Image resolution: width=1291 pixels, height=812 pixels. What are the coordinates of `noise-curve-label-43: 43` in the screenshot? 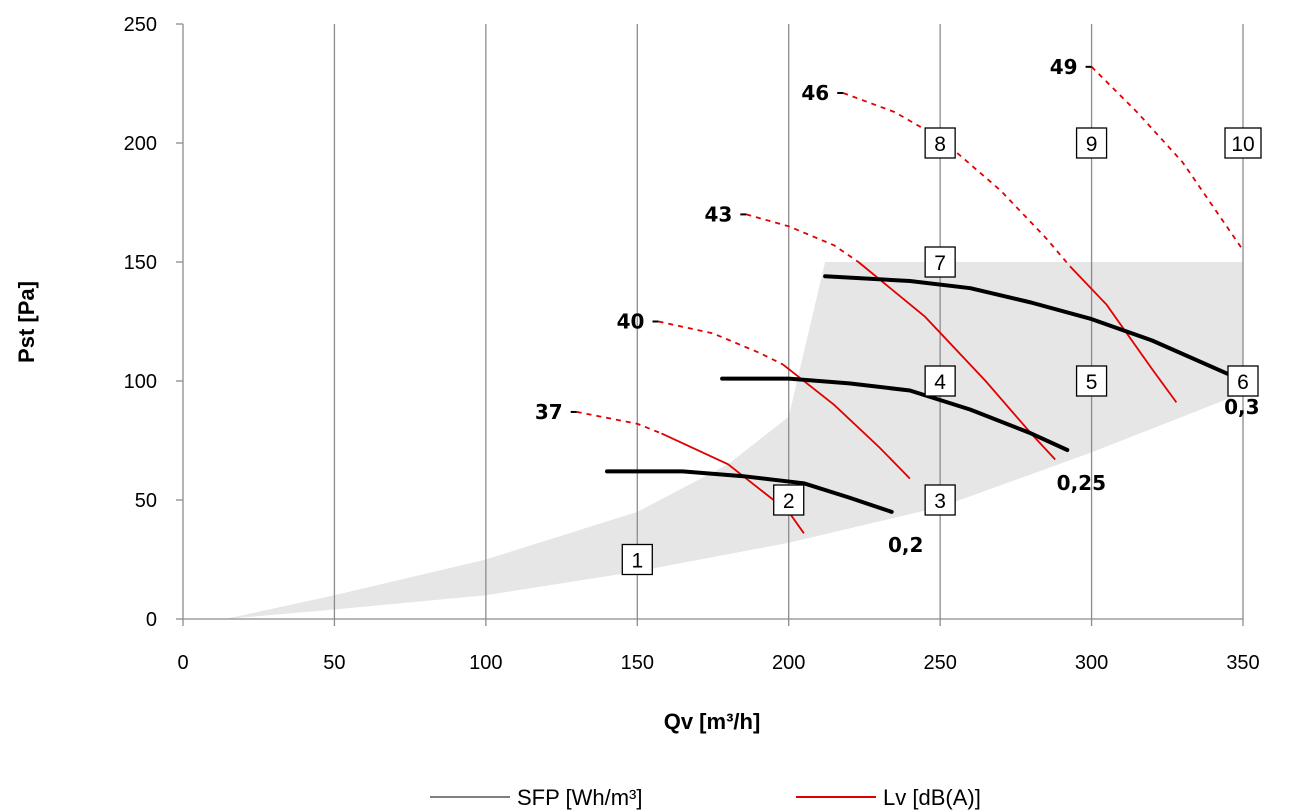 It's located at (718, 214).